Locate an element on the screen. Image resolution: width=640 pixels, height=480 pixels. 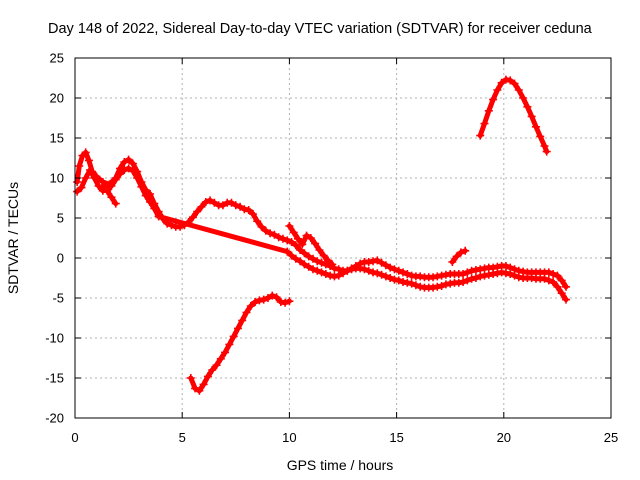
y-axis-title: SDTVAR / TECUs is located at coordinates (13, 238).